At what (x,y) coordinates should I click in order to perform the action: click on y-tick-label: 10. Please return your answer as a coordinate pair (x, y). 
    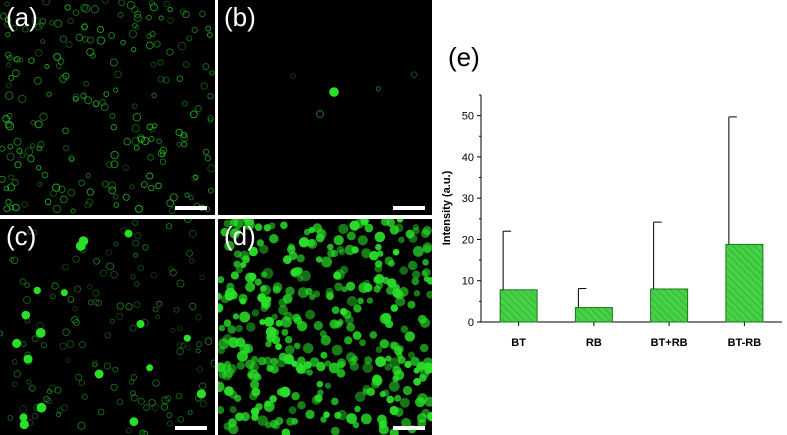
    Looking at the image, I should click on (468, 282).